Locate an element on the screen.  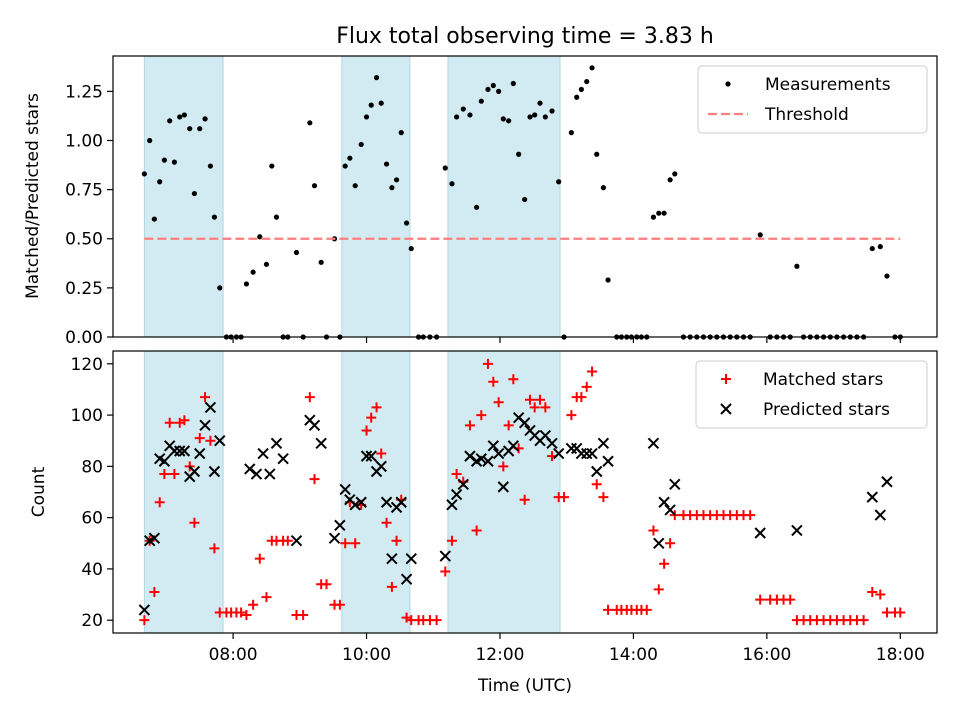
legend-label: Measurements is located at coordinates (828, 85).